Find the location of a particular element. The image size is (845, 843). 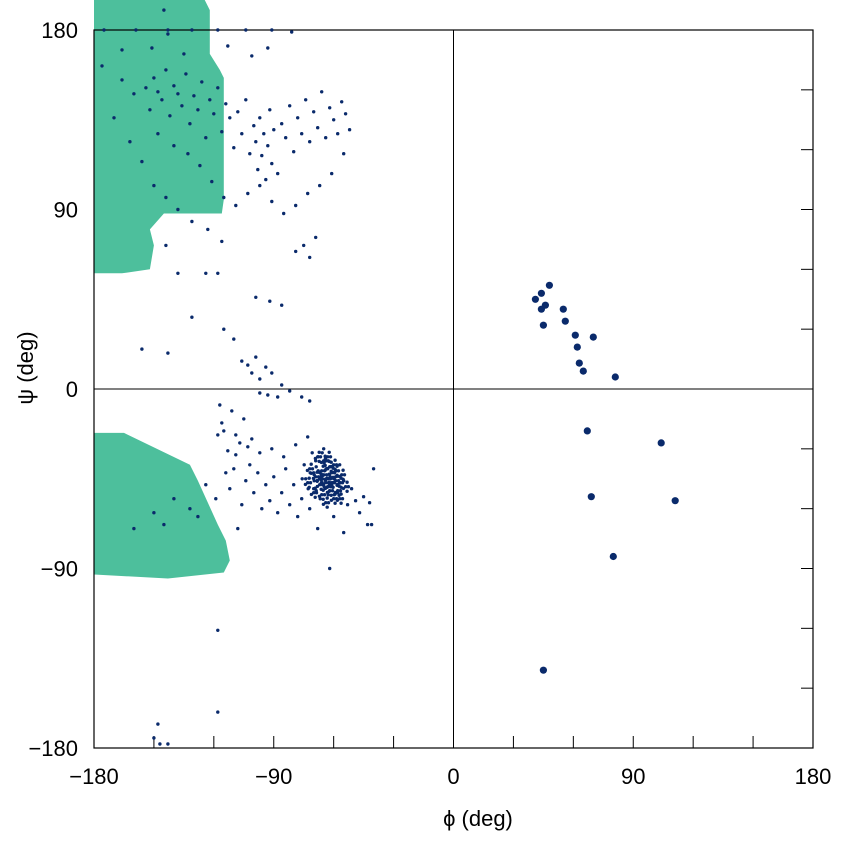

x-tick-label: 90 is located at coordinates (633, 776).